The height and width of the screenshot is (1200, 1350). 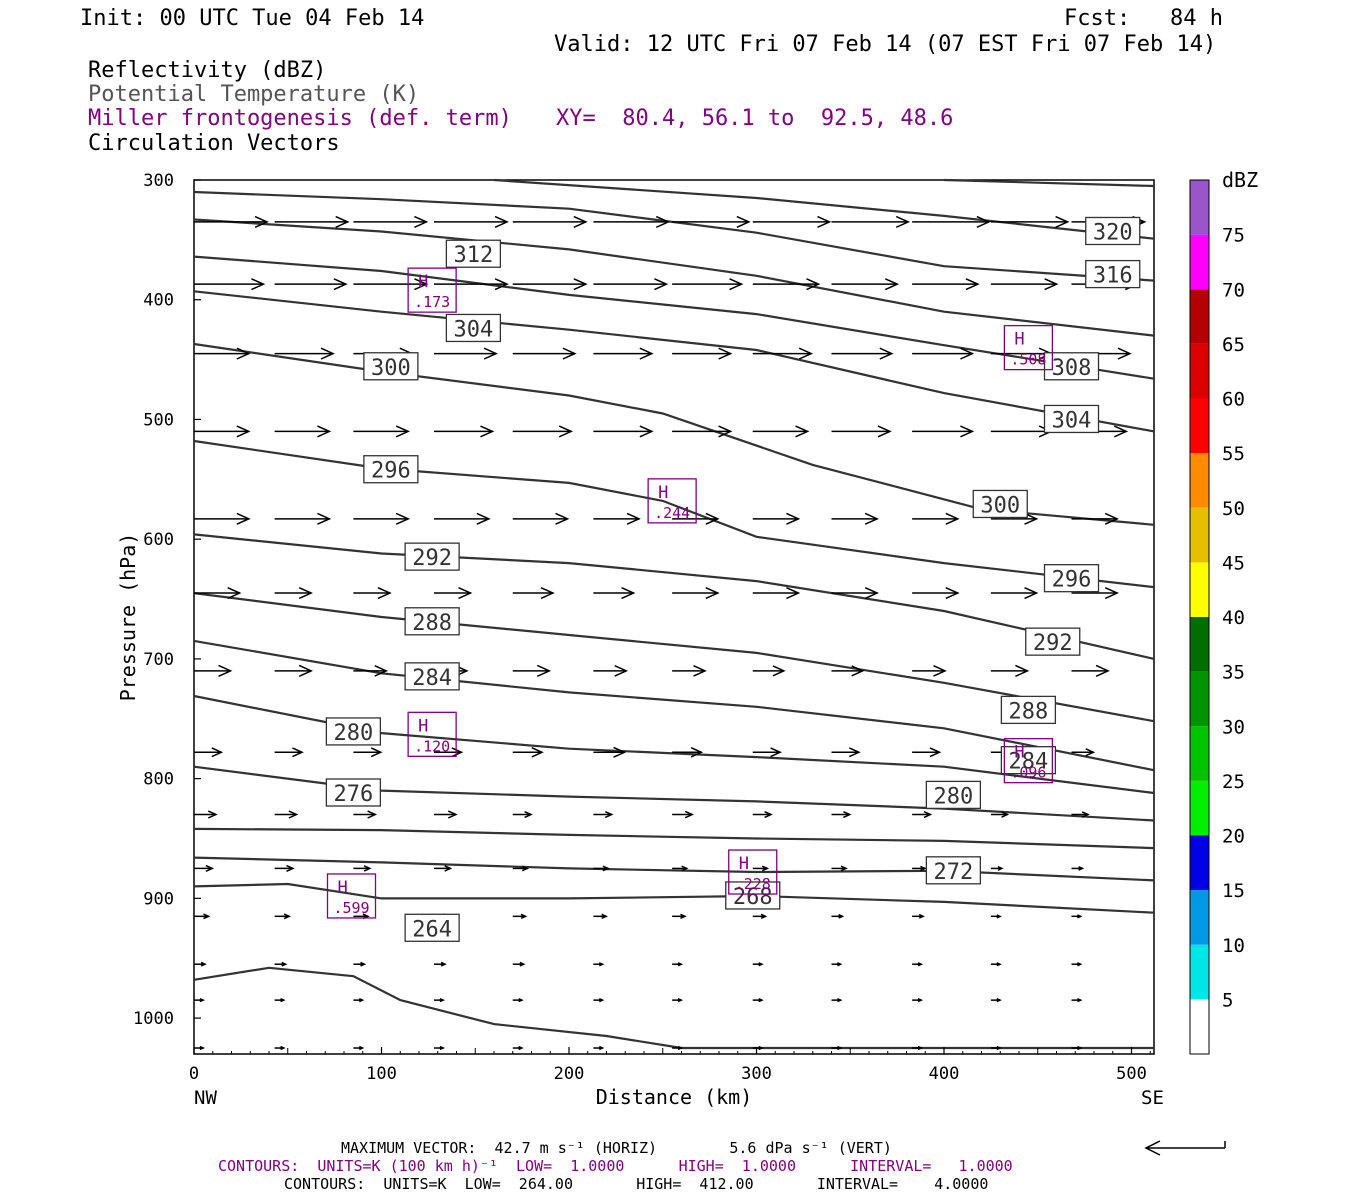 I want to click on svg-text: 296, so click(x=391, y=471).